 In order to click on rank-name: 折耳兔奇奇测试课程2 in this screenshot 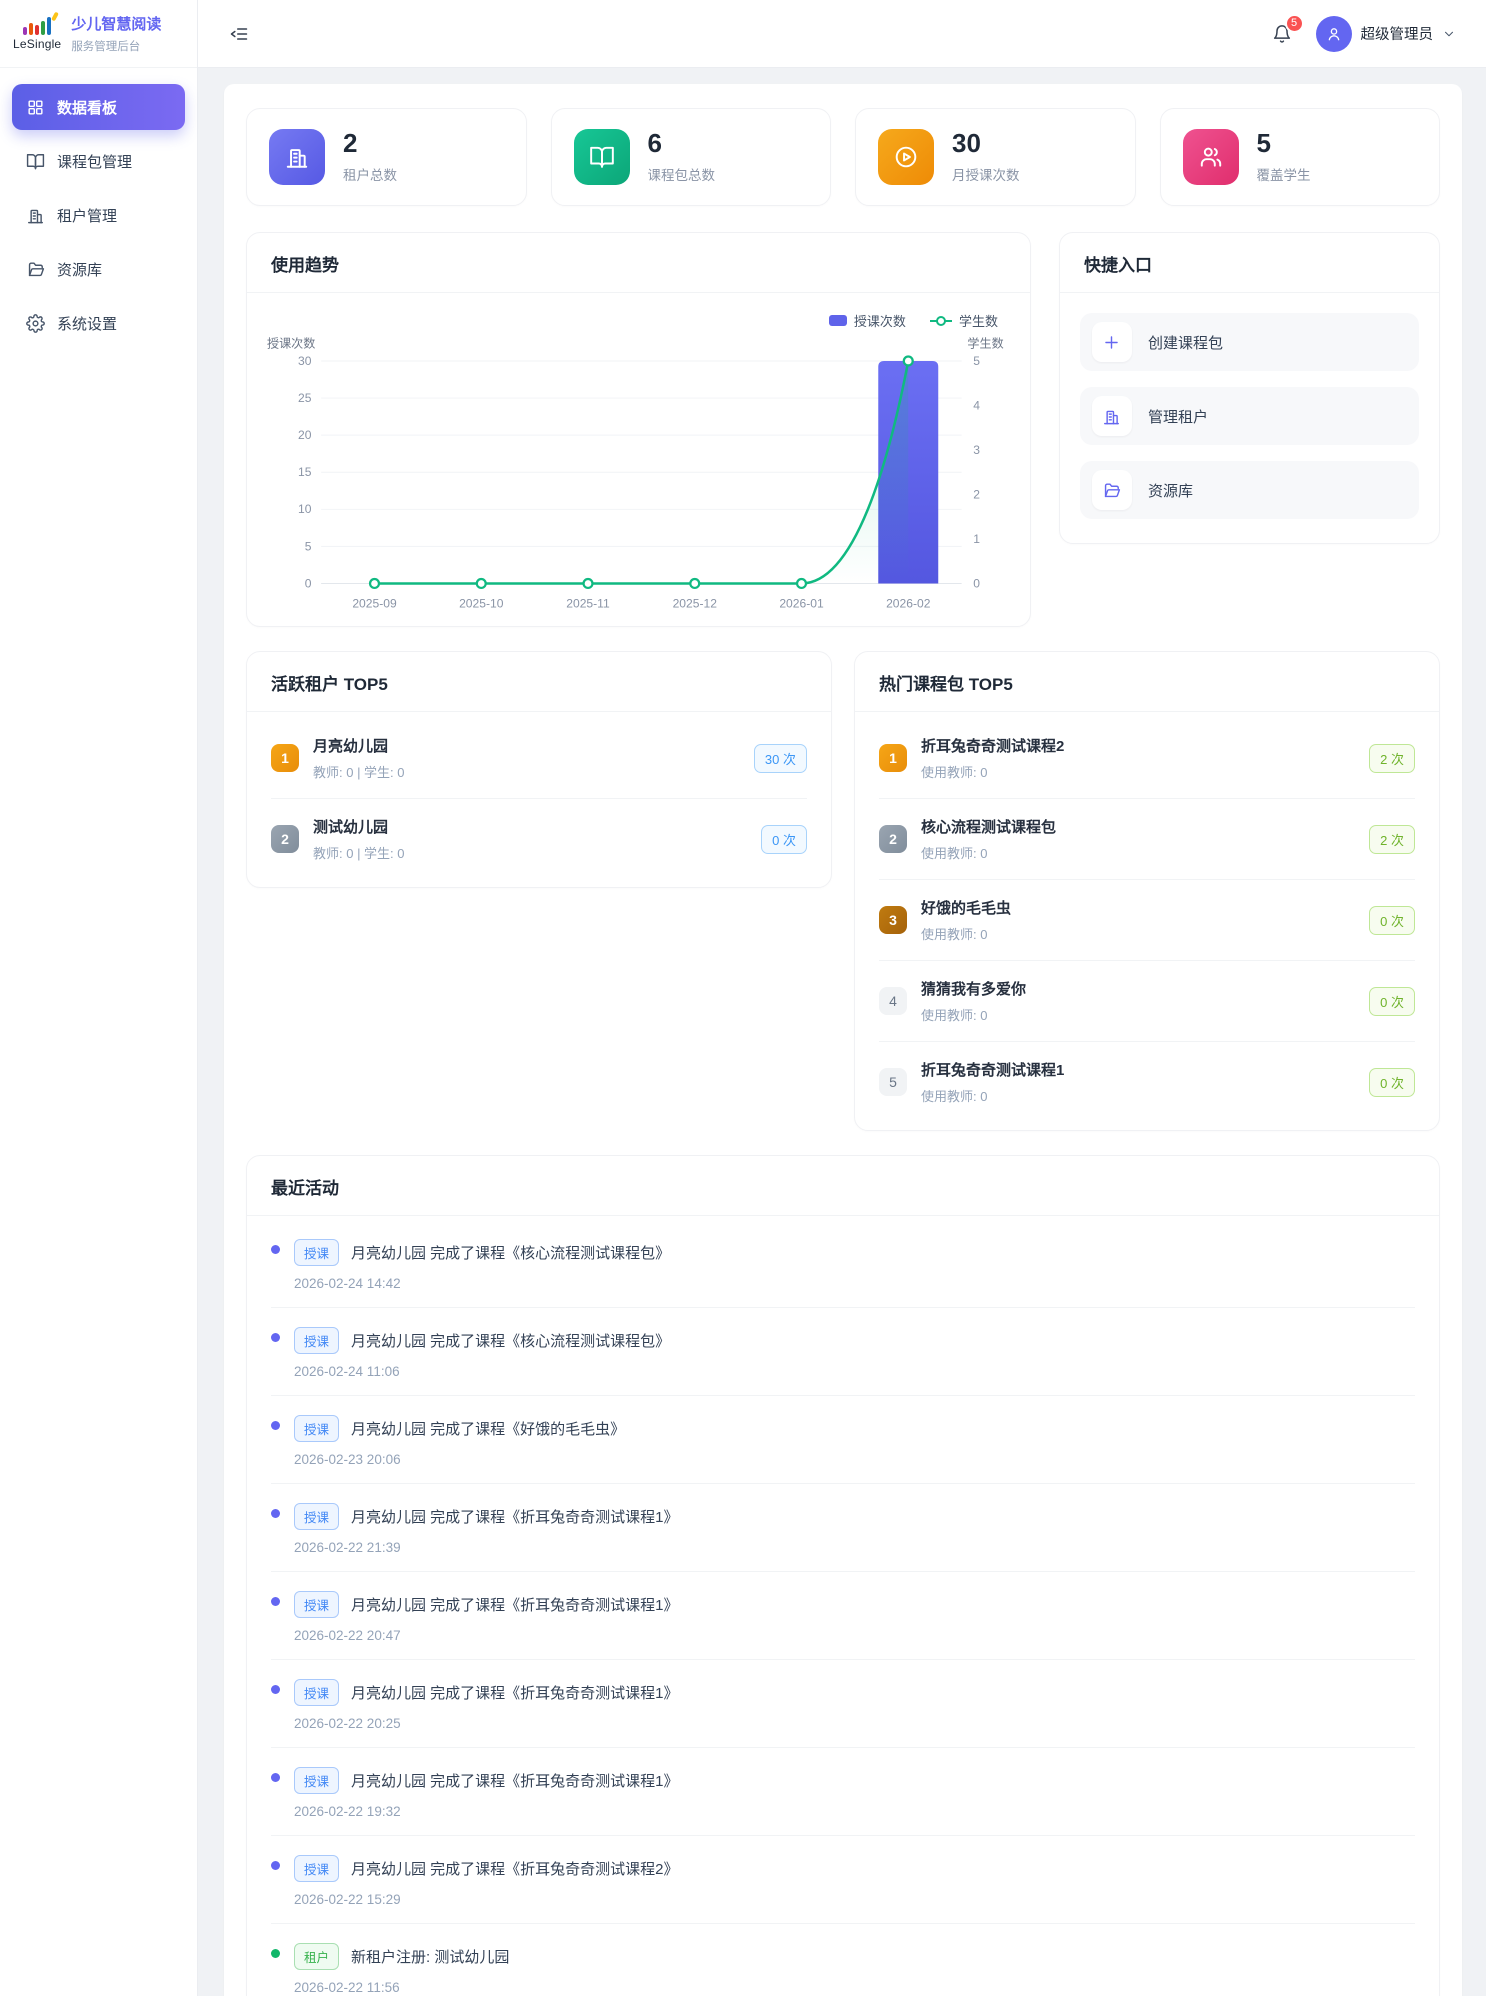, I will do `click(993, 747)`.